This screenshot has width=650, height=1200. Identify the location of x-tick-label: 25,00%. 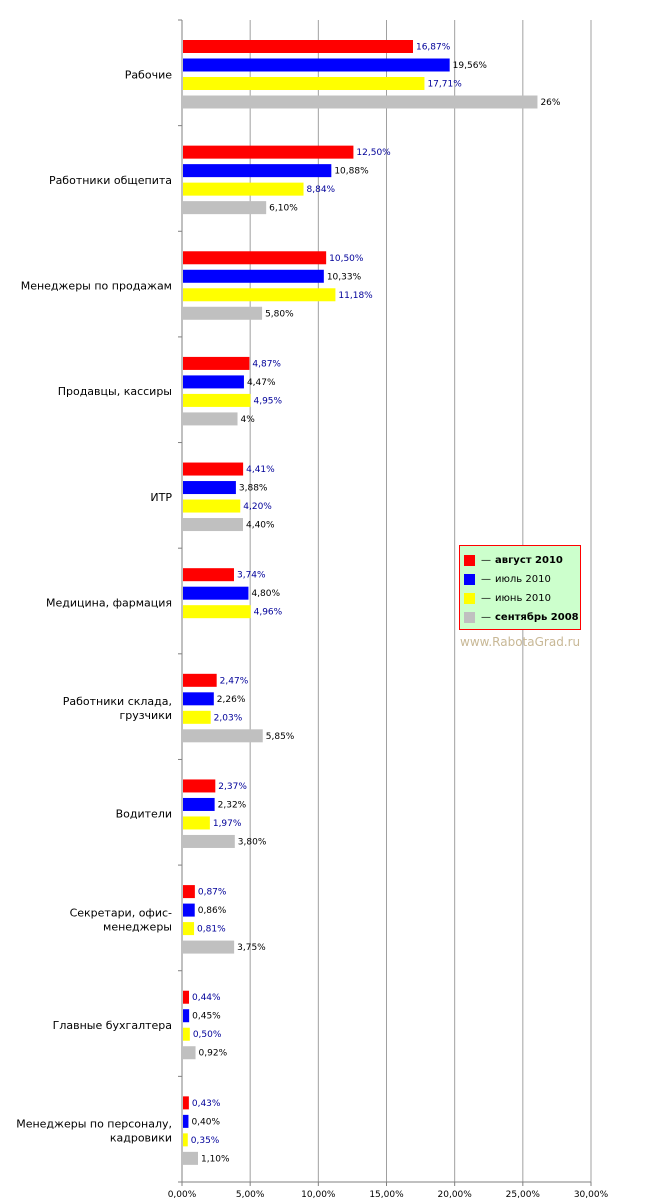
(523, 1195).